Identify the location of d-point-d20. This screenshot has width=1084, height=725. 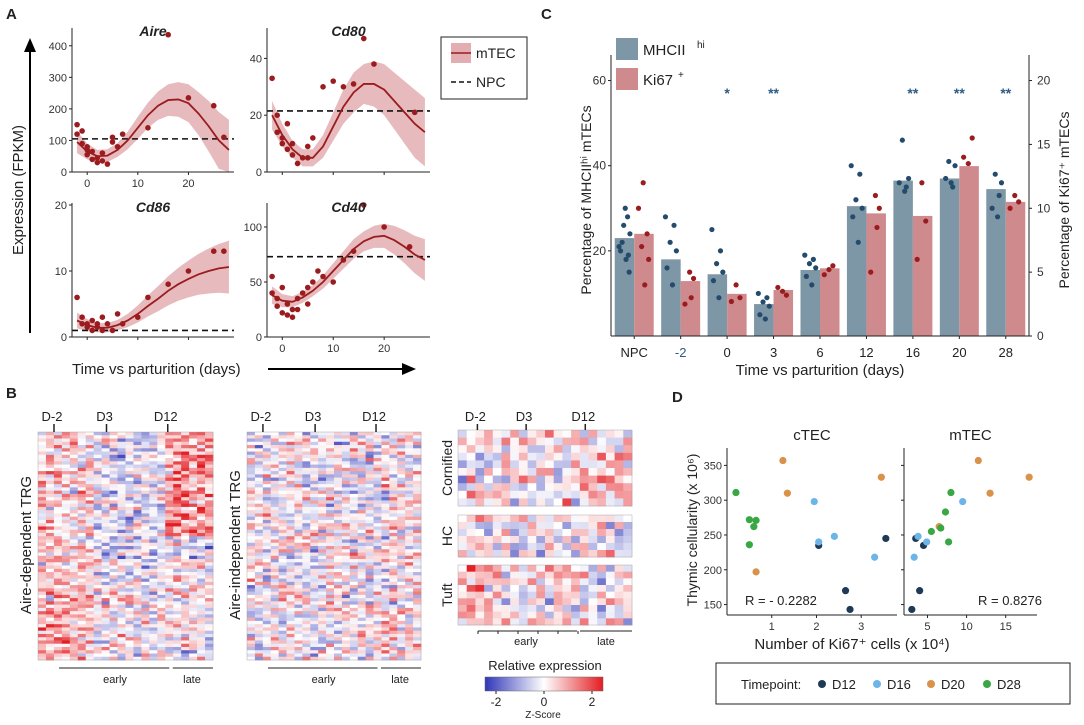
(1029, 477).